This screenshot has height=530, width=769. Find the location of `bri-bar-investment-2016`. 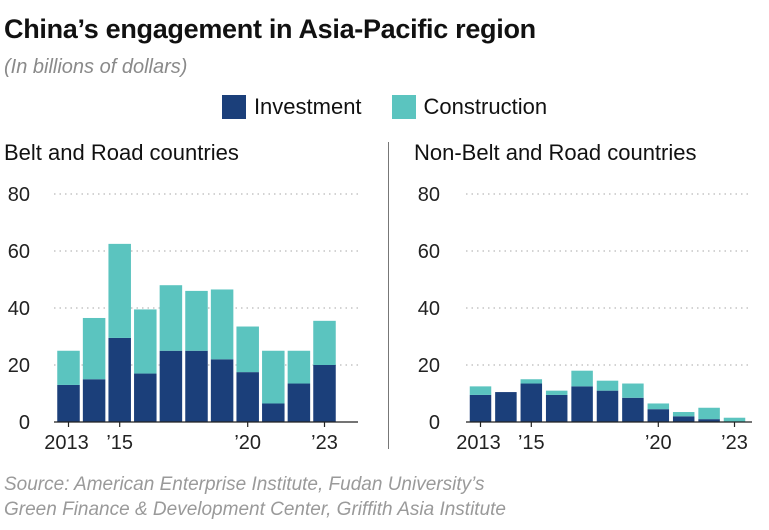

bri-bar-investment-2016 is located at coordinates (145, 397).